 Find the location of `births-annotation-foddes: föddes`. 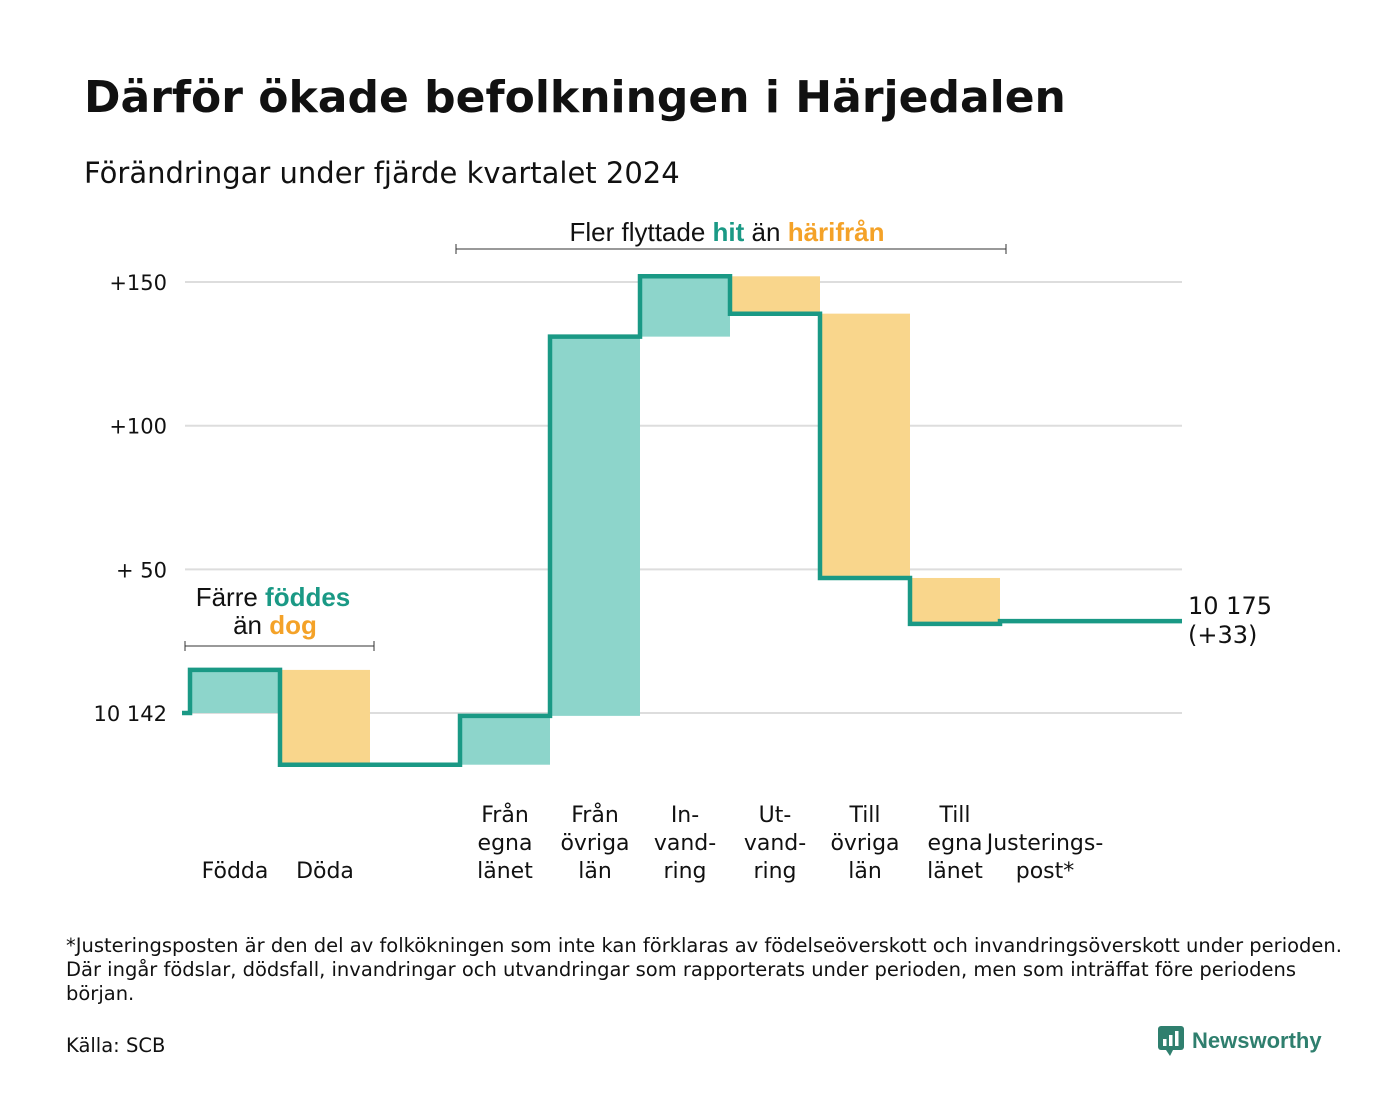

births-annotation-foddes: föddes is located at coordinates (307, 597).